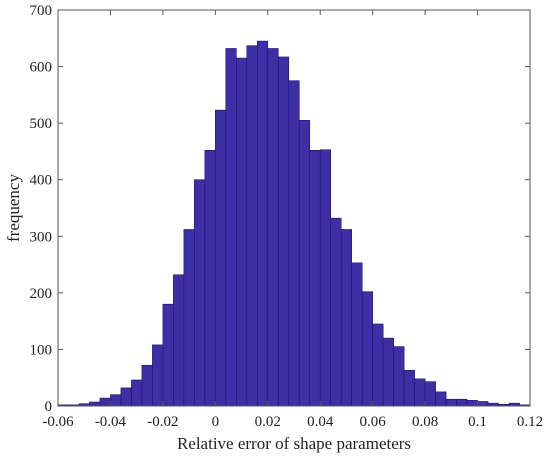 The image size is (550, 458). What do you see at coordinates (41, 11) in the screenshot?
I see `y-tick-label: 700` at bounding box center [41, 11].